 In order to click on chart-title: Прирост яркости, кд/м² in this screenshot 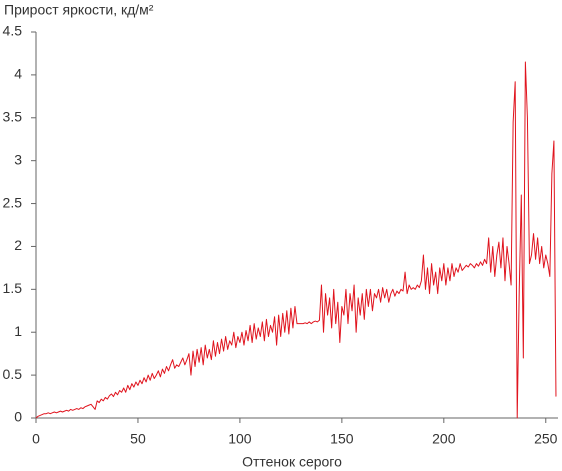, I will do `click(79, 10)`.